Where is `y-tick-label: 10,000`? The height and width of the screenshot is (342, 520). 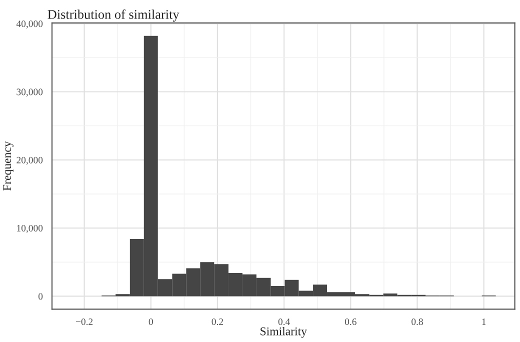 y-tick-label: 10,000 is located at coordinates (30, 228).